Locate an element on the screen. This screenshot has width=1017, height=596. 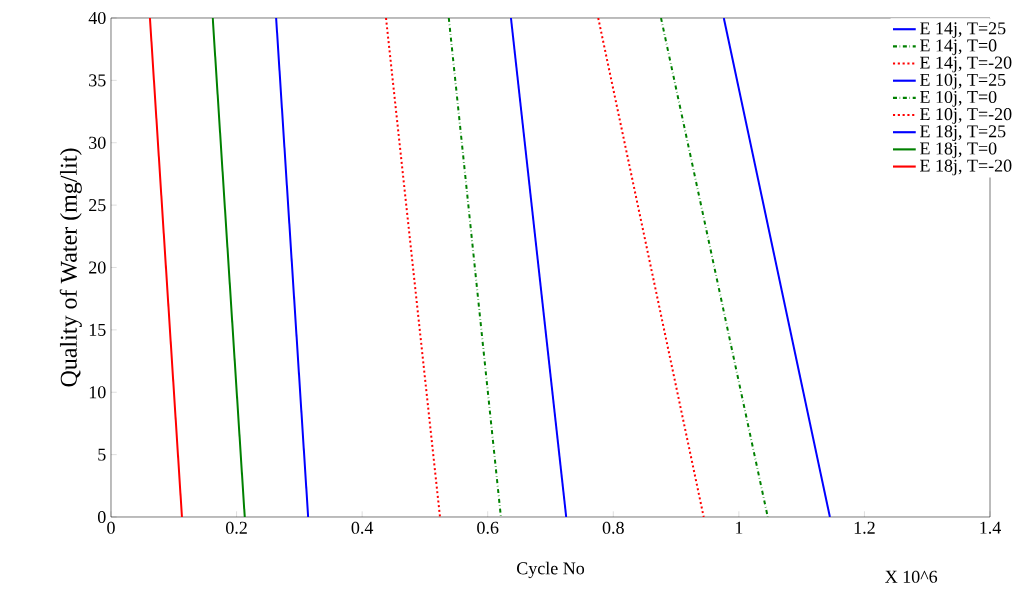
x-tick-label: 1.2 is located at coordinates (864, 527).